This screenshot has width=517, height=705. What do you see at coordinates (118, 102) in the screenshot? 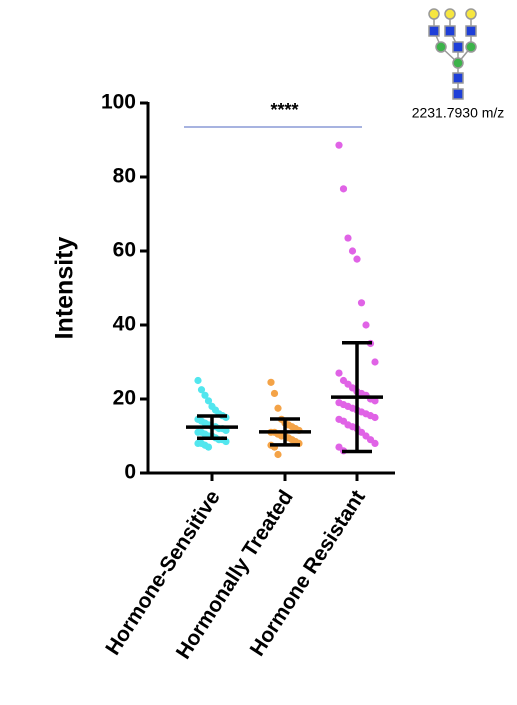
I see `y-tick-label: 100` at bounding box center [118, 102].